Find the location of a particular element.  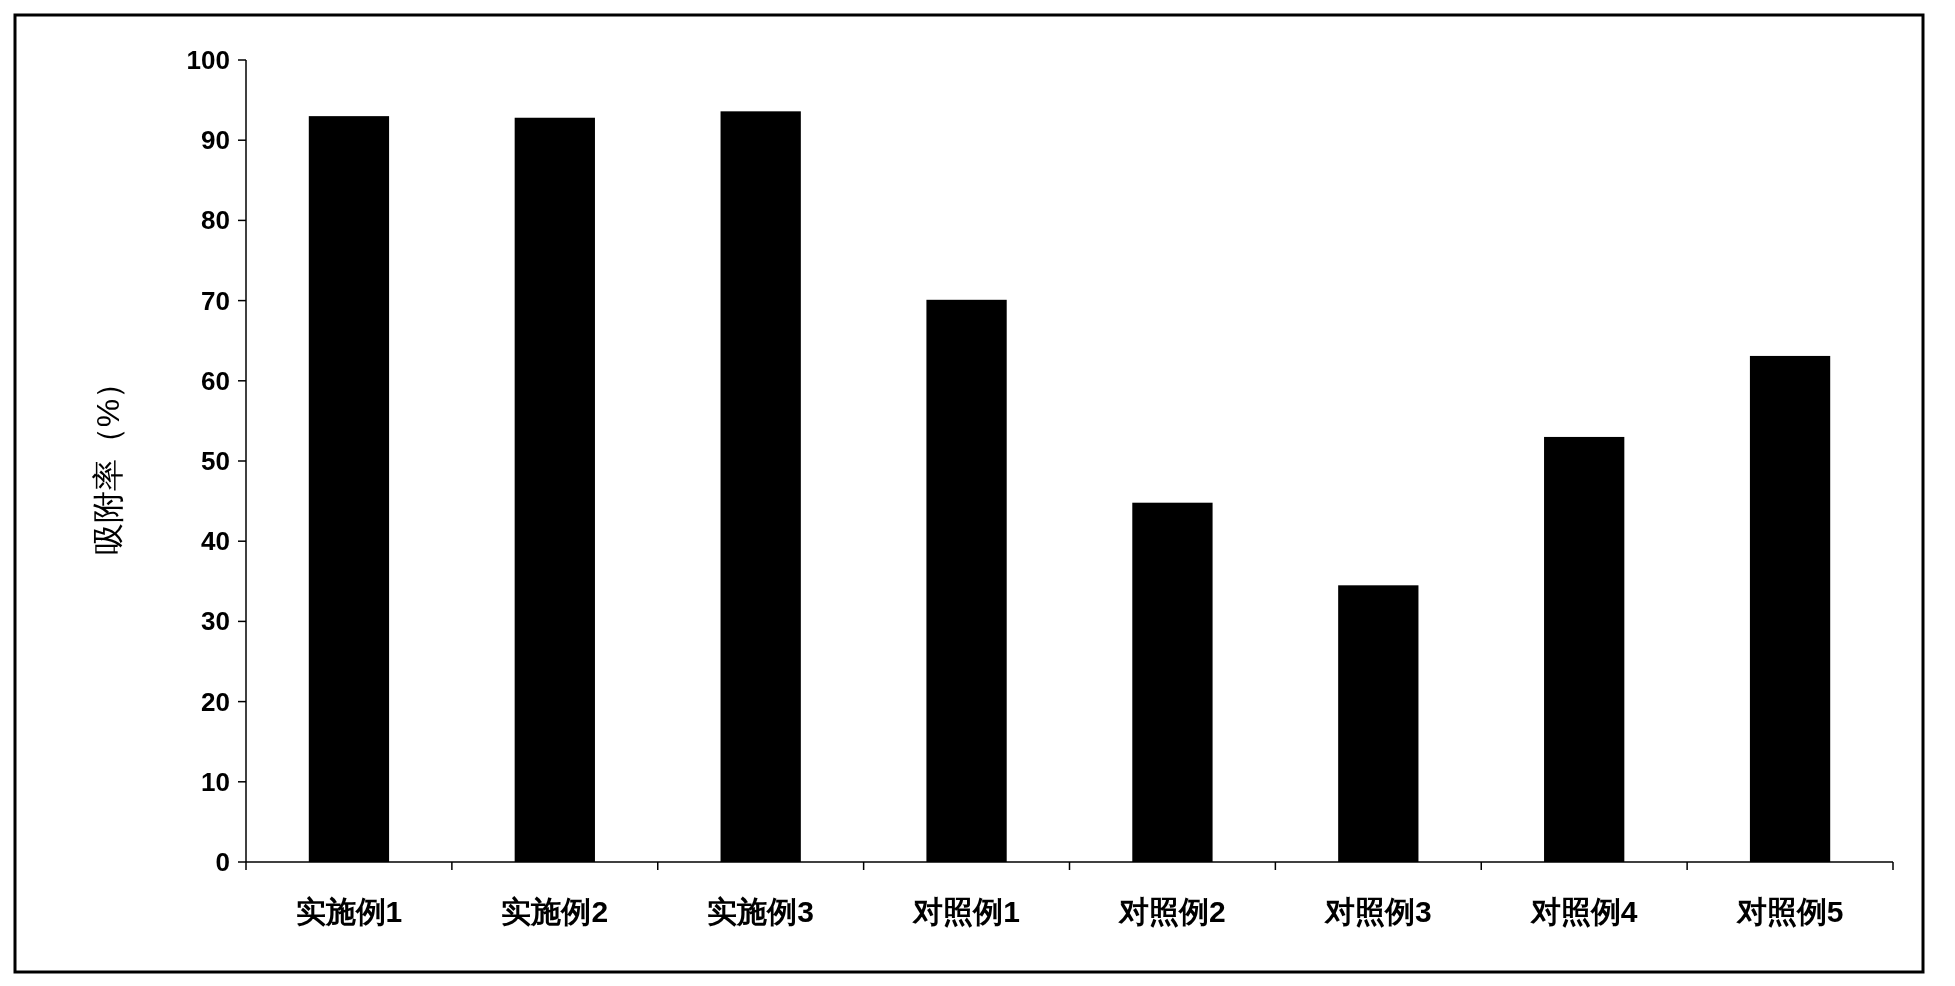

y-tick-label: 70 is located at coordinates (215, 300).